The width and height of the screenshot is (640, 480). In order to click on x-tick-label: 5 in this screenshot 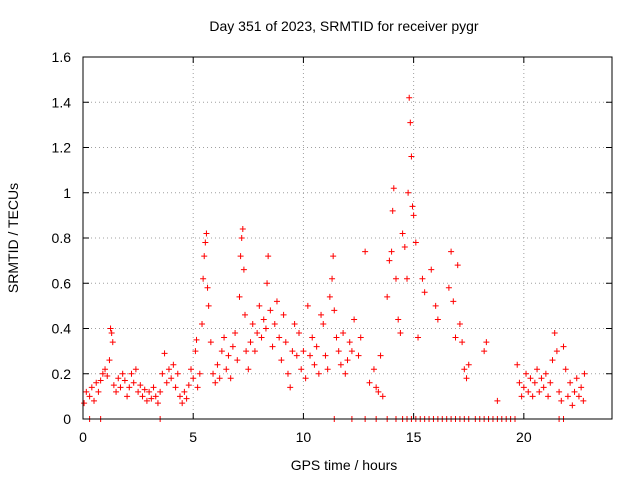, I will do `click(193, 437)`.